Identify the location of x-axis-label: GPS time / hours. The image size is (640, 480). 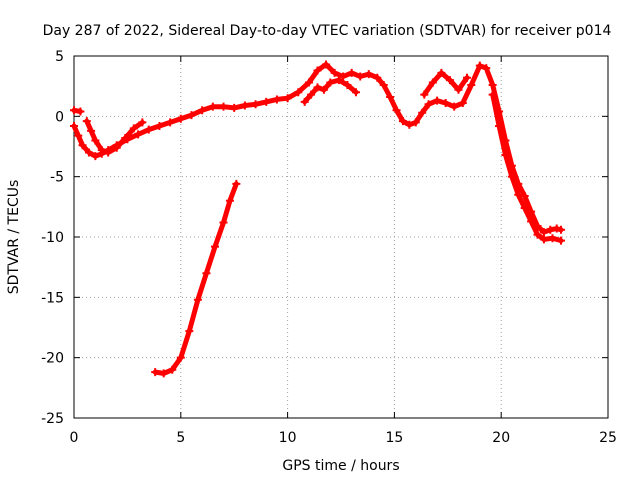
(340, 466).